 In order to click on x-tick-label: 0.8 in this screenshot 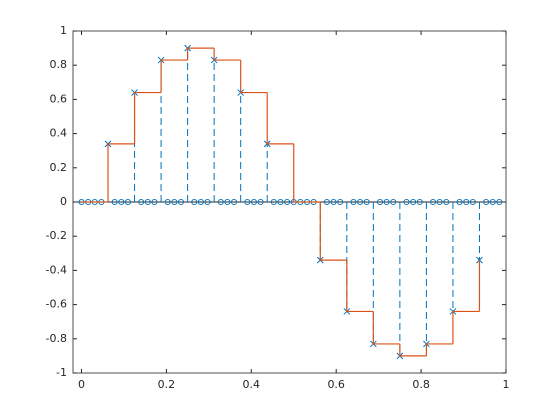, I will do `click(421, 384)`.